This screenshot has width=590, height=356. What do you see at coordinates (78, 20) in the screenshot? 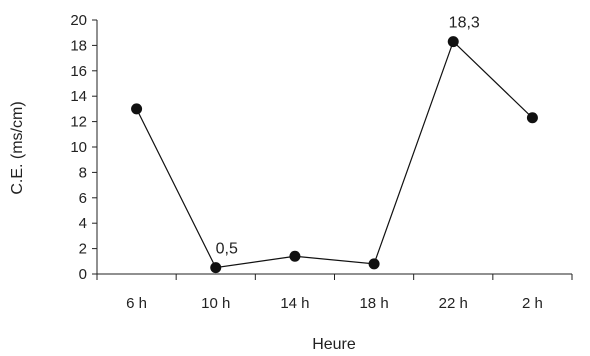
I see `y-tick-label: 20` at bounding box center [78, 20].